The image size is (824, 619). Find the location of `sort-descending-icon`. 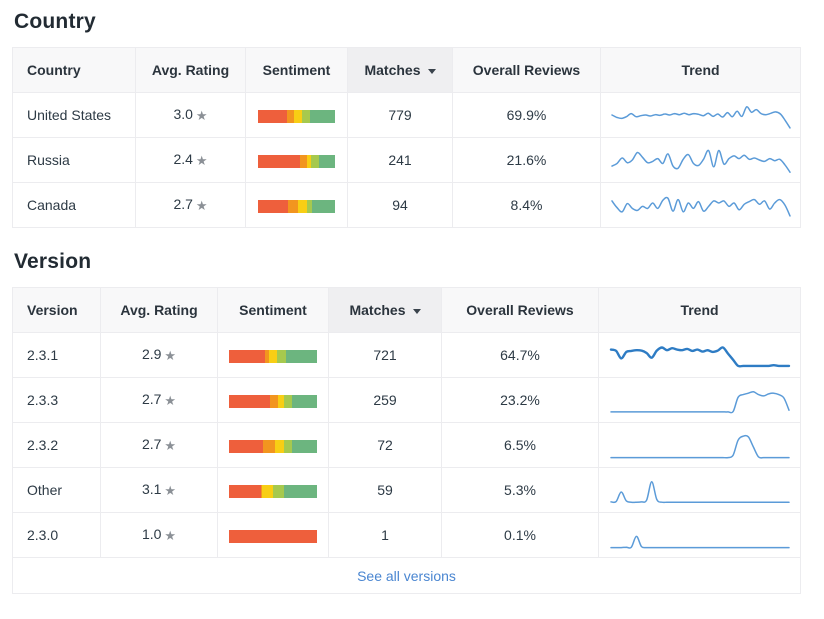

sort-descending-icon is located at coordinates (431, 71).